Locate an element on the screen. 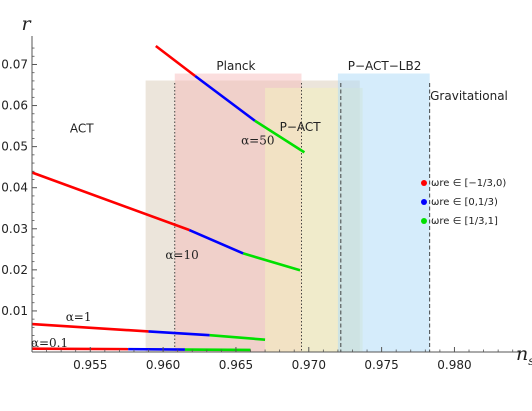 This screenshot has height=411, width=532. y-tick-label: 0.02 is located at coordinates (14, 270).